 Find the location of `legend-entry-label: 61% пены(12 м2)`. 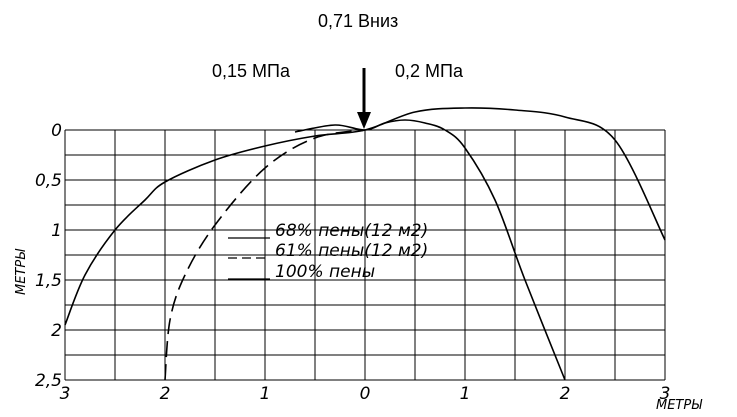

legend-entry-label: 61% пены(12 м2) is located at coordinates (351, 251).